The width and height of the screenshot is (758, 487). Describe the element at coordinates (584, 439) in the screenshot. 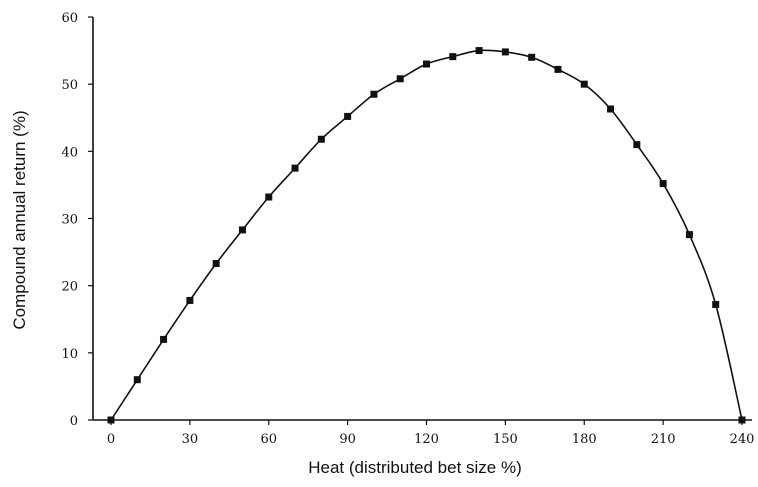

I see `x-tick-label: 180` at that location.